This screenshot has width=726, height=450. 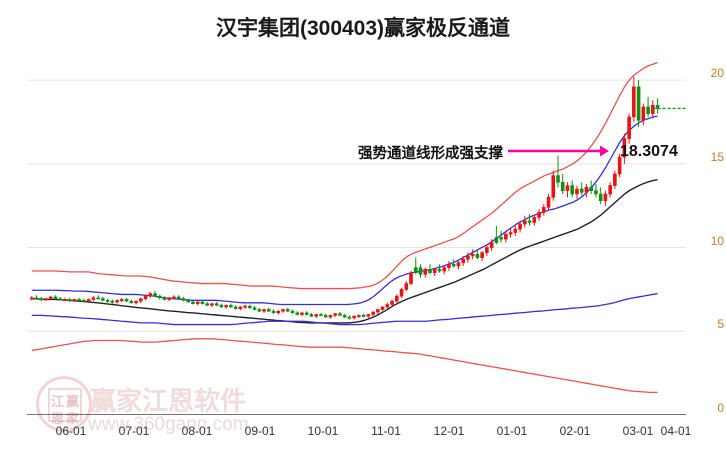 What do you see at coordinates (71, 431) in the screenshot?
I see `x-axis-tick-06-01: 06-01` at bounding box center [71, 431].